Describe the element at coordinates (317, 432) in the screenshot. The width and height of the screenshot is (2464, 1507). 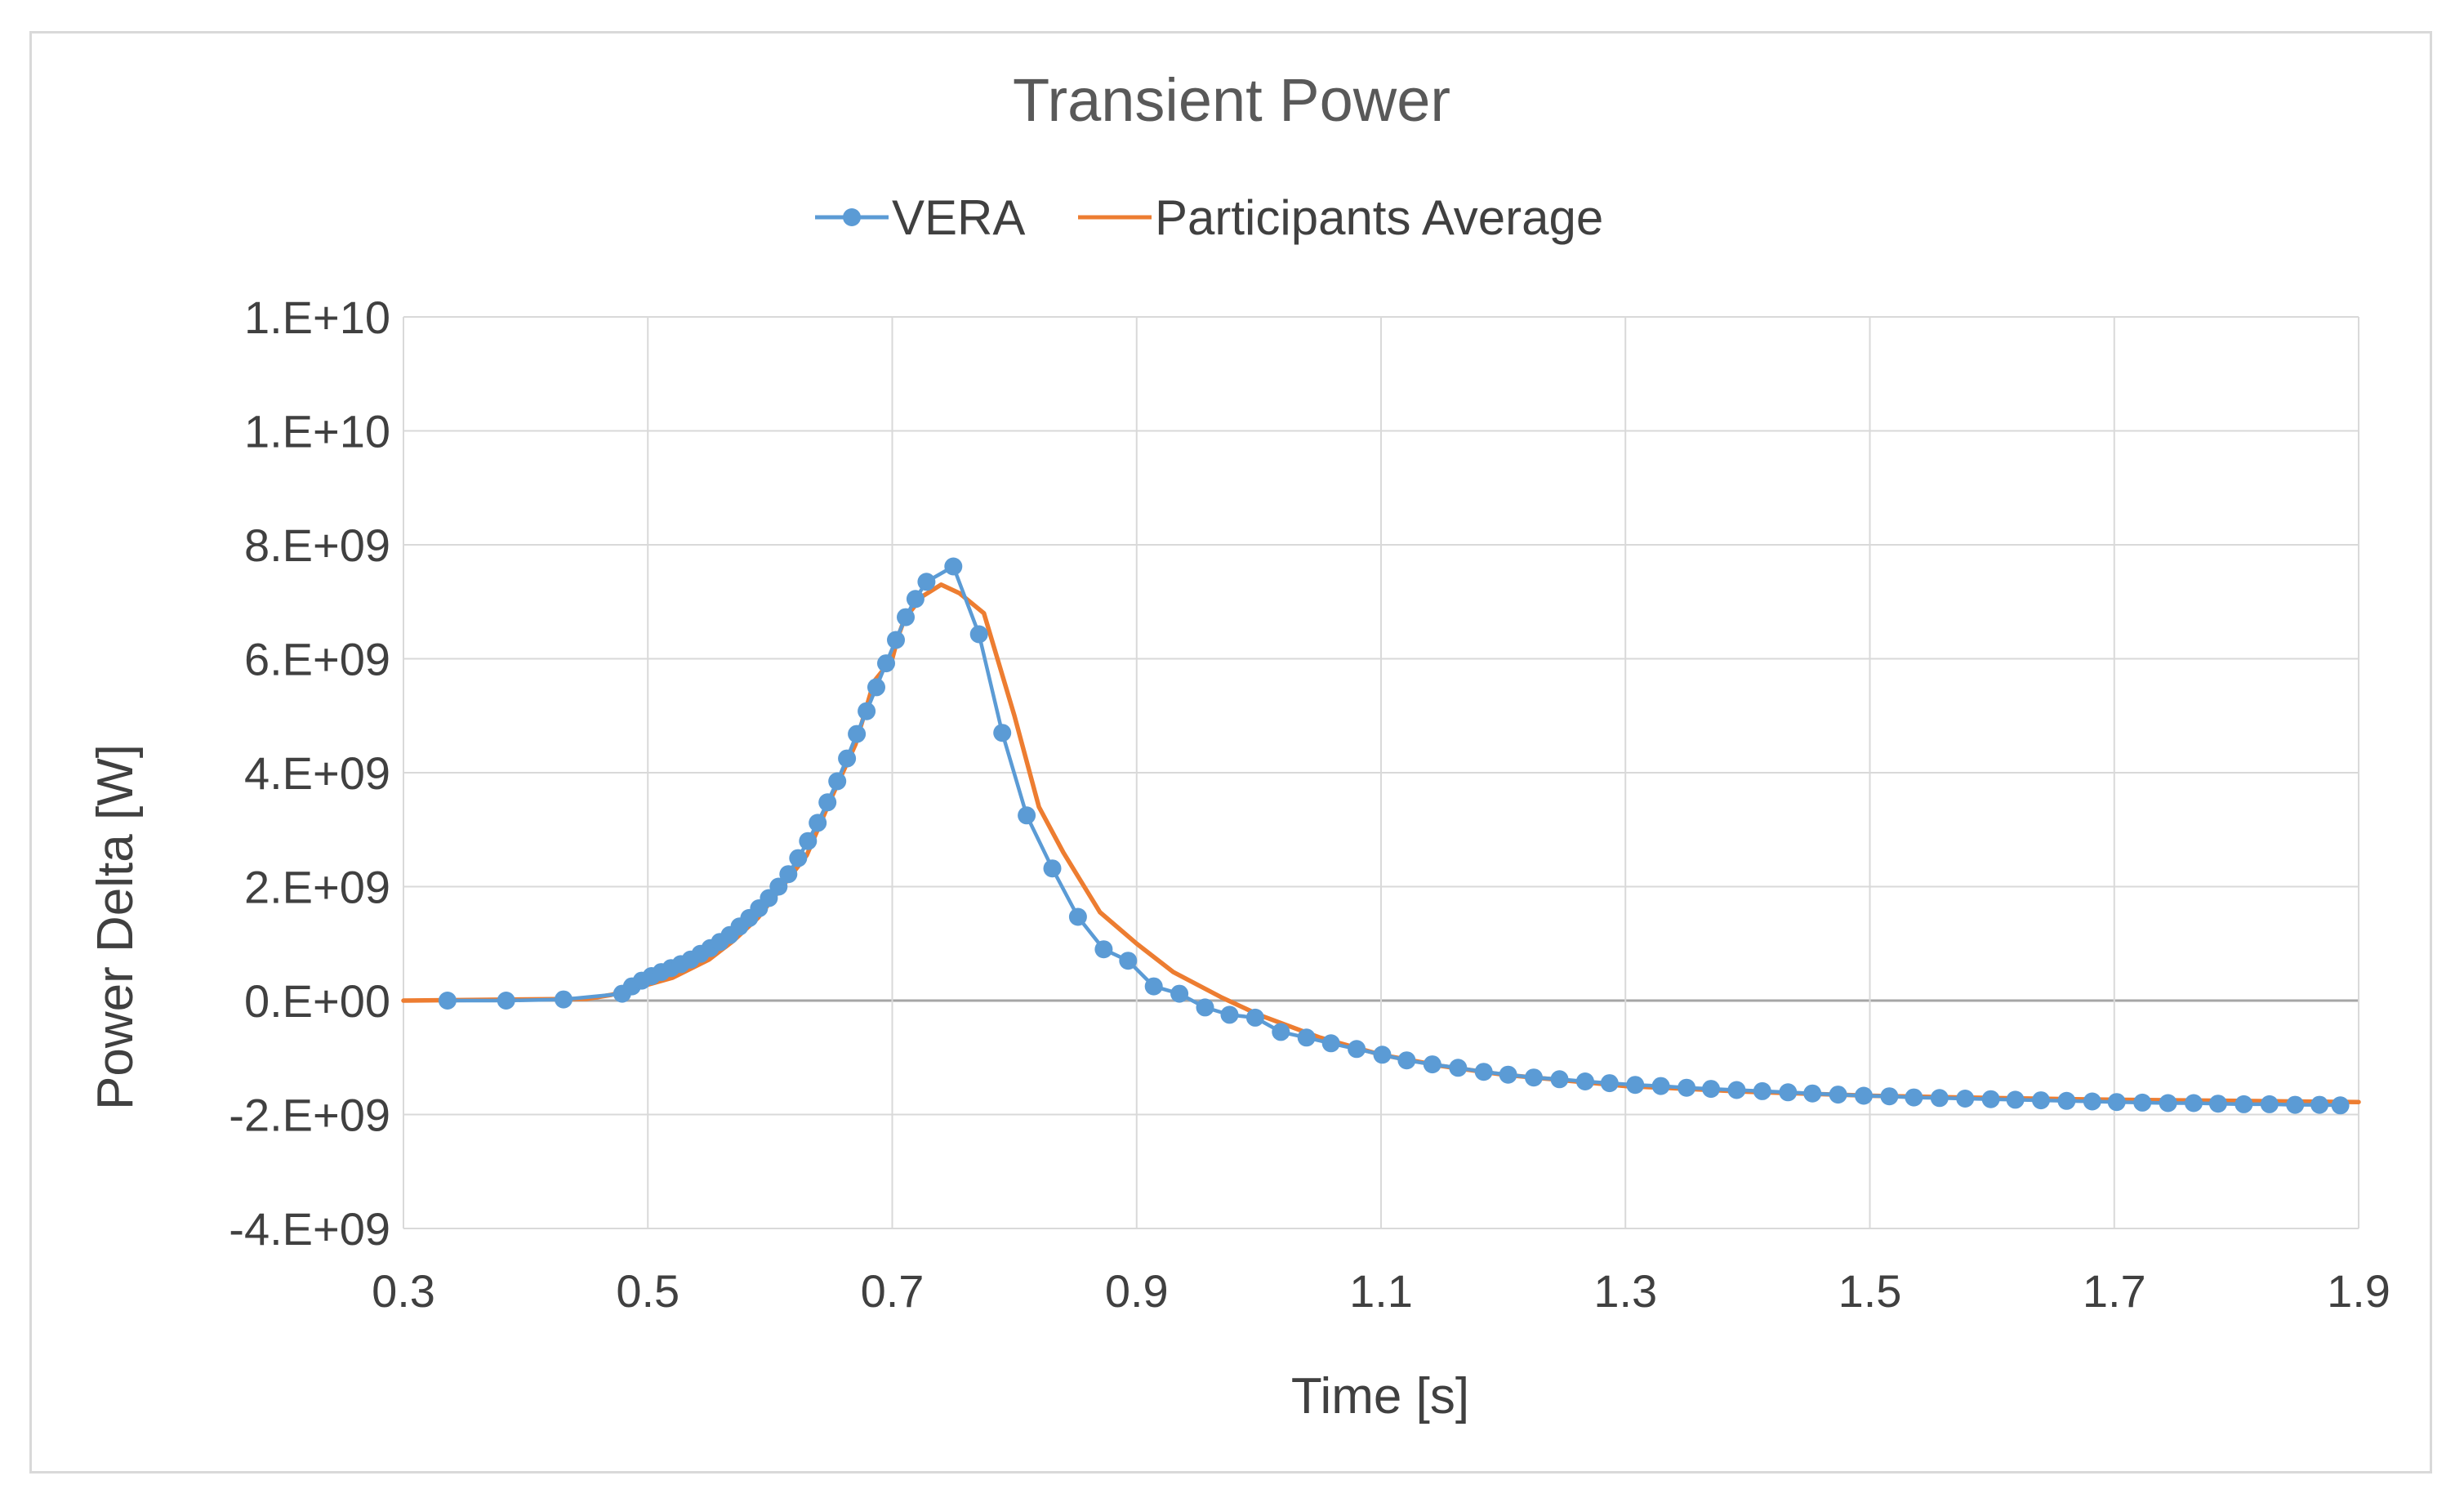
I see `y-tick-label: 1.E+10` at that location.